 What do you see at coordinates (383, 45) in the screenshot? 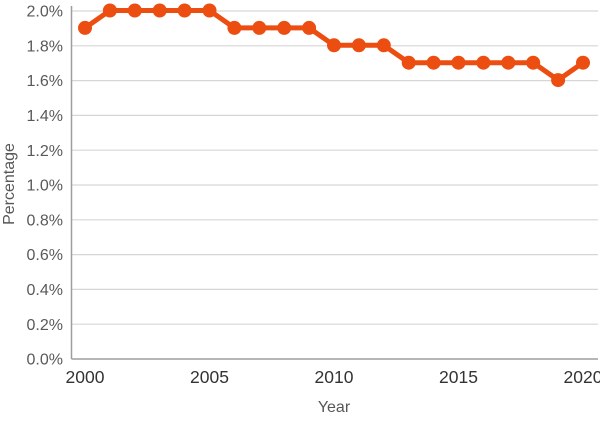
I see `data-point-2012` at bounding box center [383, 45].